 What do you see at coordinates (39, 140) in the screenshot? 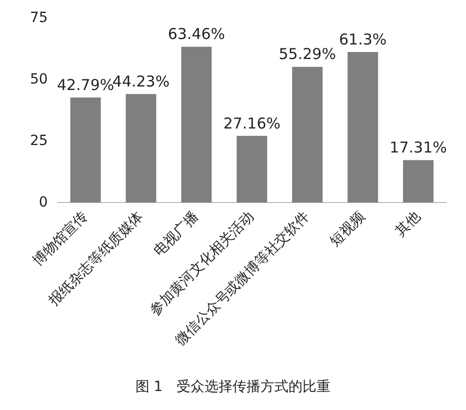
I see `y-tick-label: 25` at bounding box center [39, 140].